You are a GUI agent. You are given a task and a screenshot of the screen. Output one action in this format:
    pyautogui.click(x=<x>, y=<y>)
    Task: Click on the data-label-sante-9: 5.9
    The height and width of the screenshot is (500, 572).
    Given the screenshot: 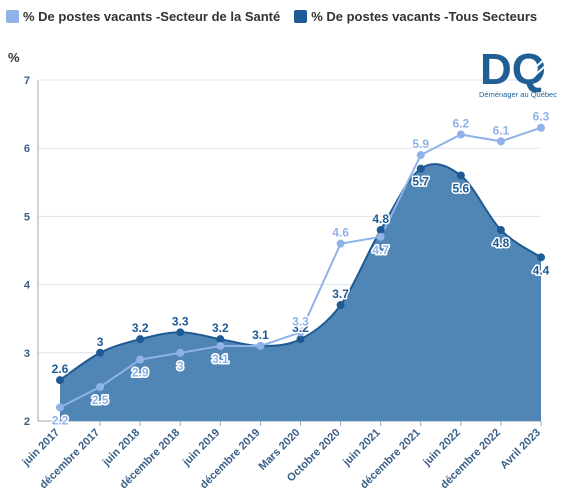 What is the action you would take?
    pyautogui.click(x=420, y=144)
    